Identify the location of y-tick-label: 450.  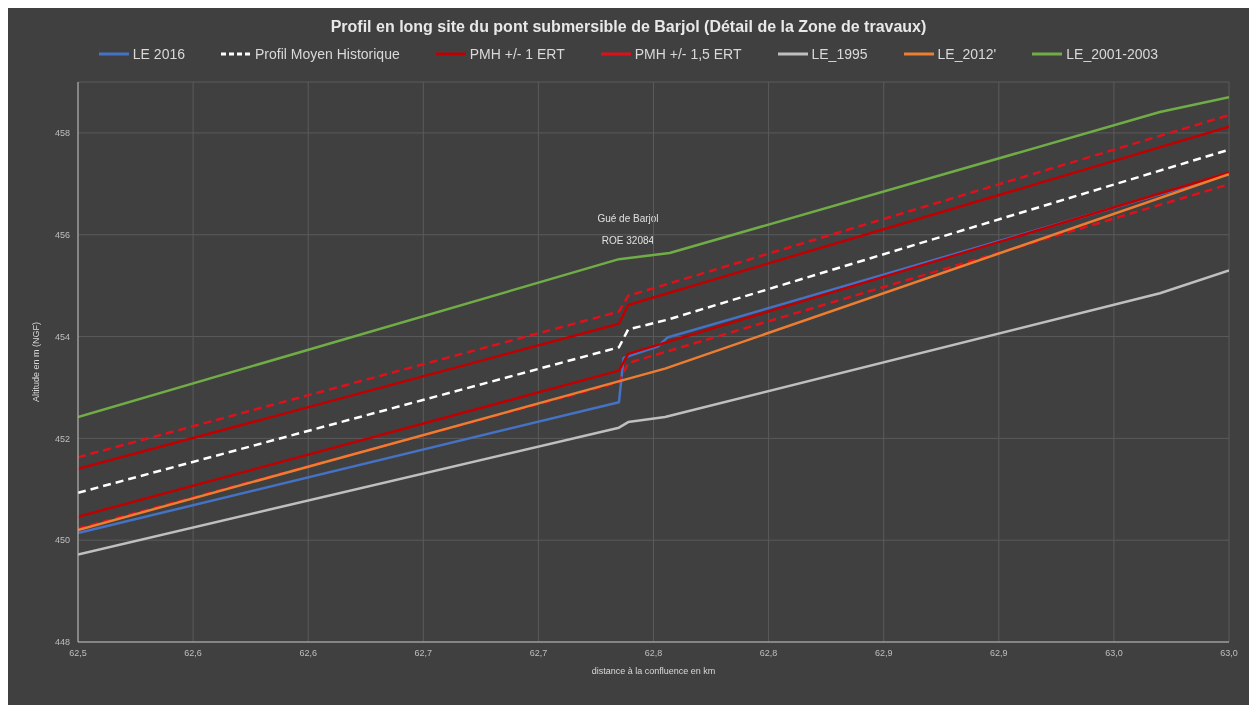
(62, 540).